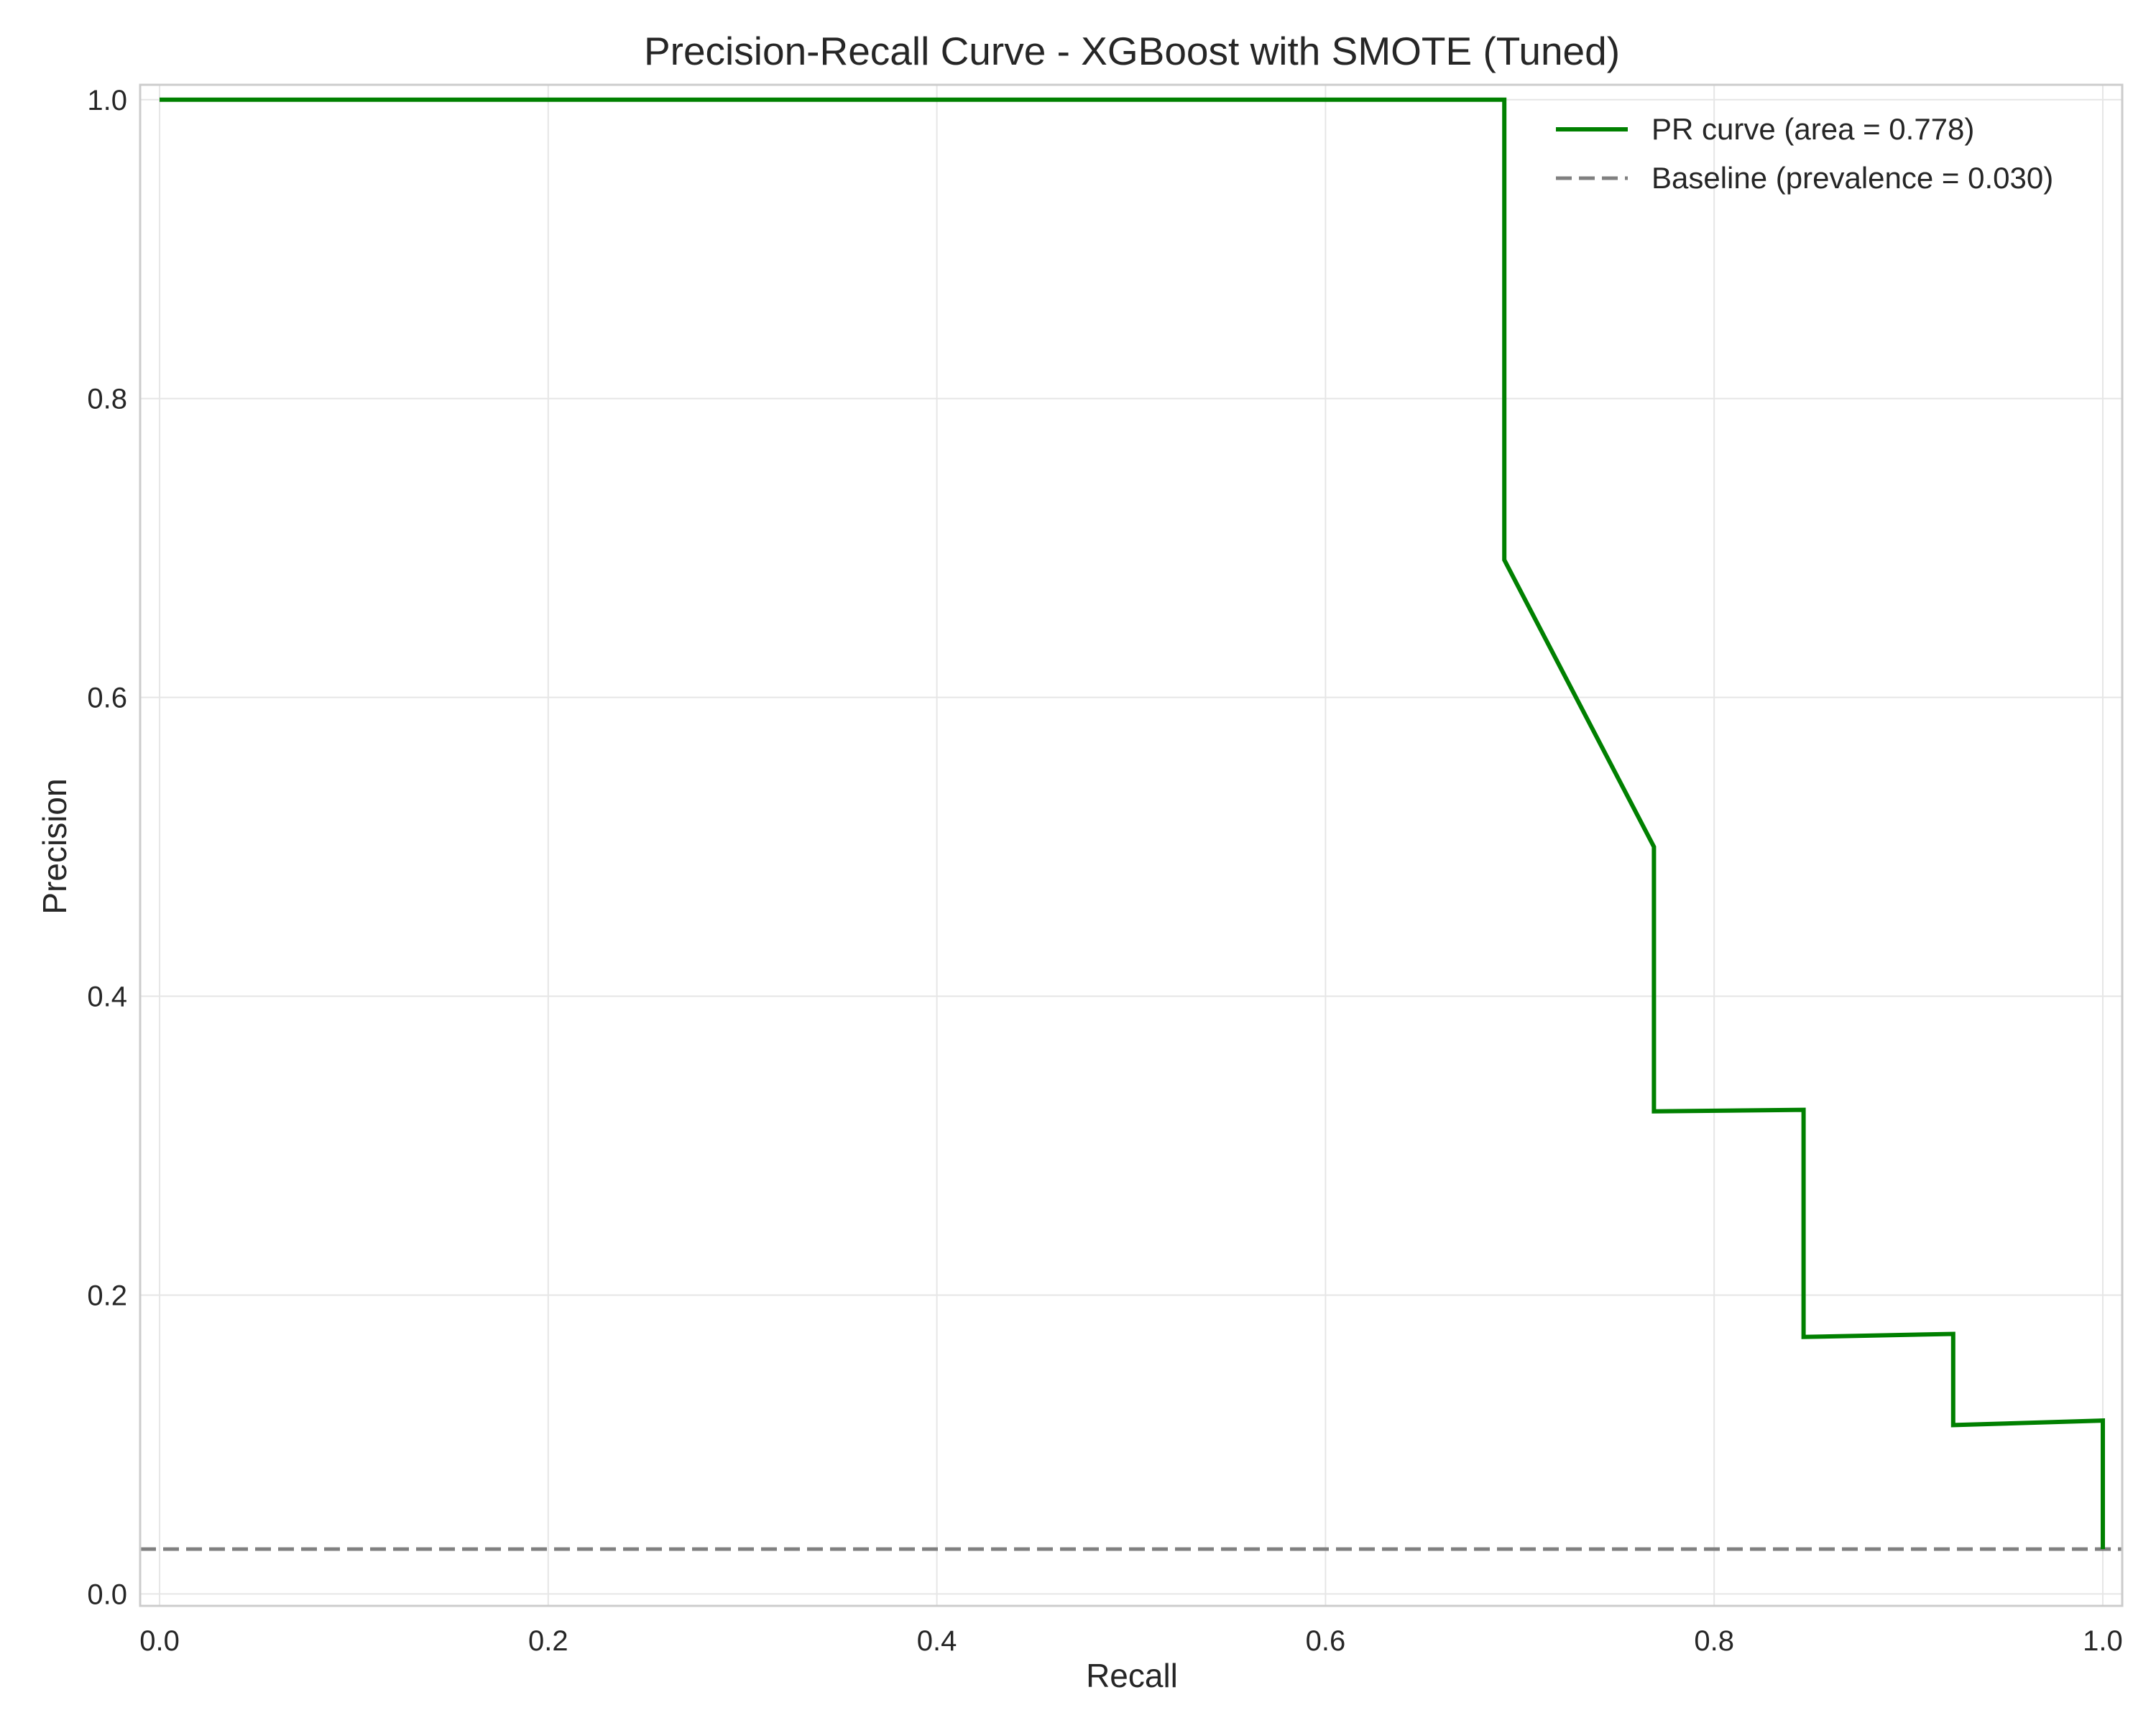 Image resolution: width=2156 pixels, height=1728 pixels. What do you see at coordinates (54, 846) in the screenshot?
I see `y-axis-label: Precision` at bounding box center [54, 846].